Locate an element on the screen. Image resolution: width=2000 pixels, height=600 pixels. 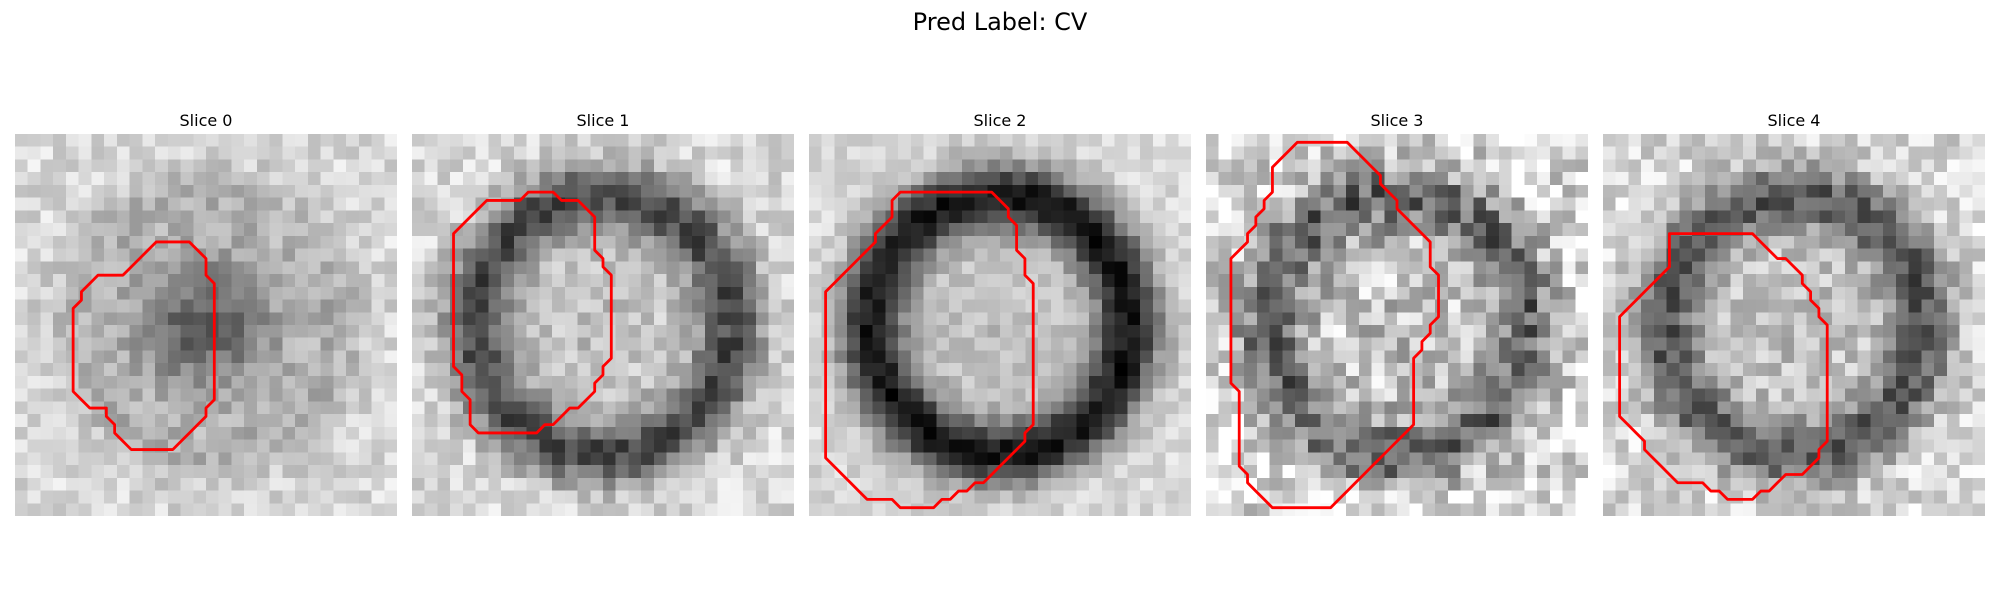
slice-0-title: Slice 0 is located at coordinates (206, 120).